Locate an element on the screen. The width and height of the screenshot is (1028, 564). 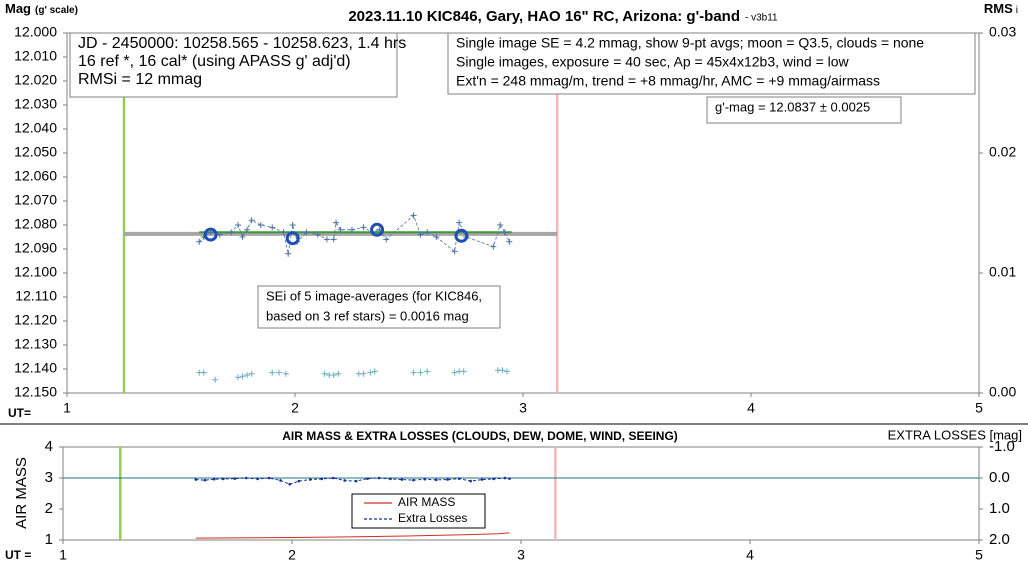
y2-tick-label: 1.0 is located at coordinates (999, 508).